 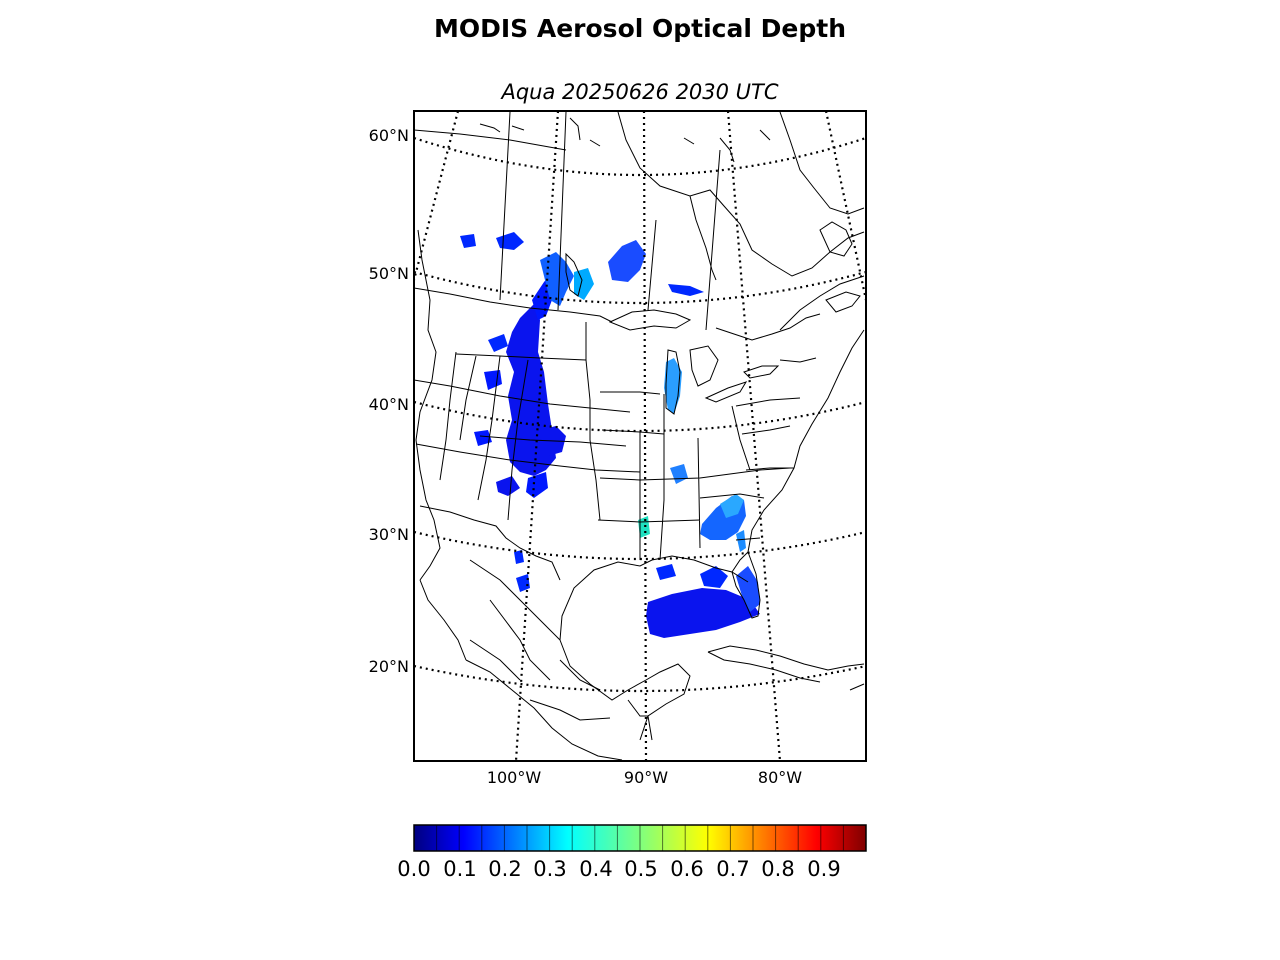 I want to click on aod-patch-georgia-core, so click(x=732, y=506).